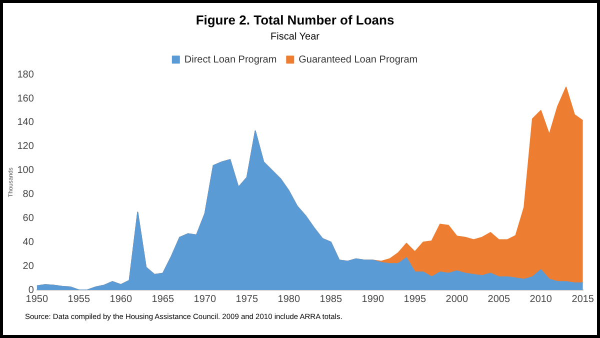  What do you see at coordinates (295, 20) in the screenshot?
I see `chart-title: Figure 2. Total Number of Loans` at bounding box center [295, 20].